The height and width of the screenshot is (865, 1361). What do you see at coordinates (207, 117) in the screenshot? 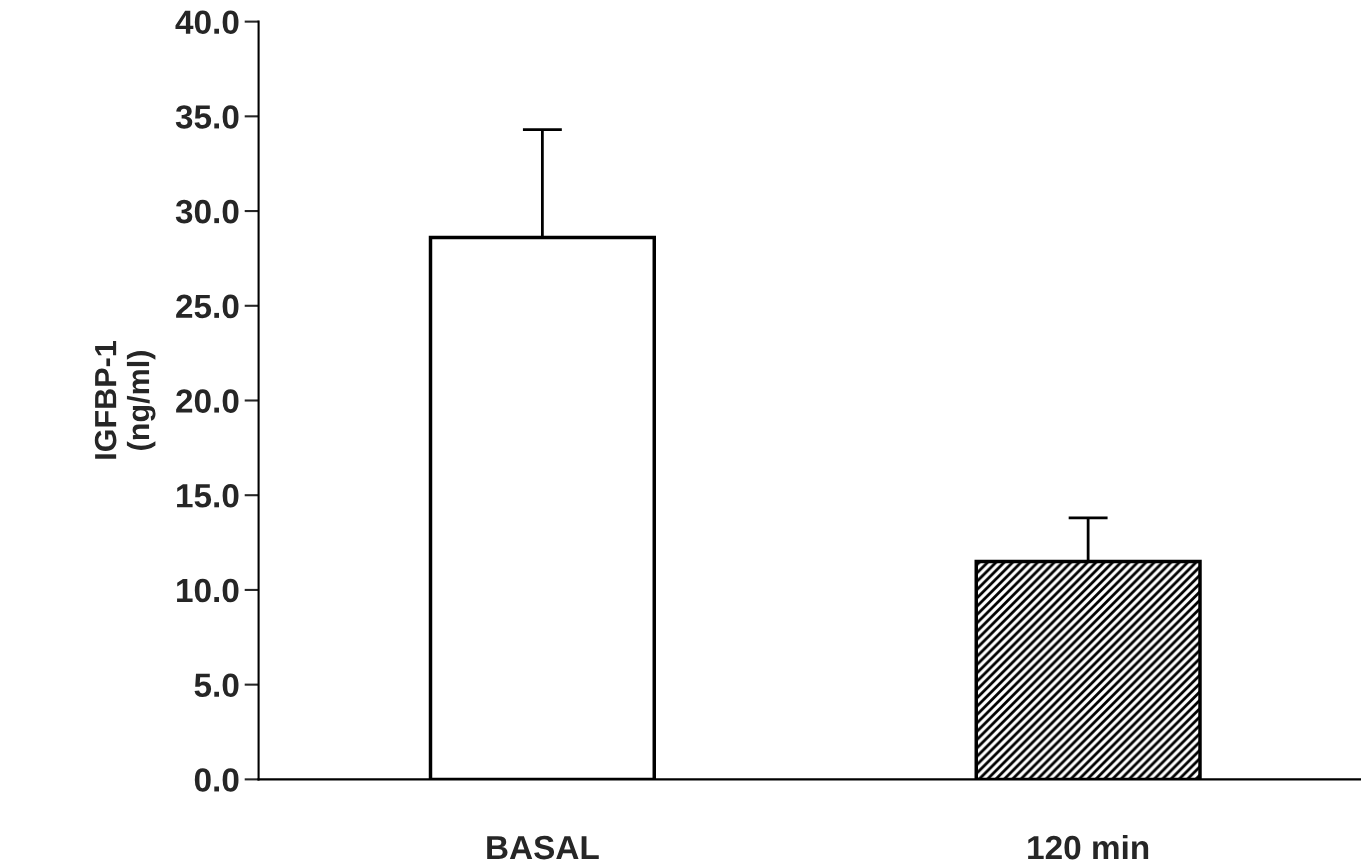
I see `y-tick-label: 35.0` at bounding box center [207, 117].